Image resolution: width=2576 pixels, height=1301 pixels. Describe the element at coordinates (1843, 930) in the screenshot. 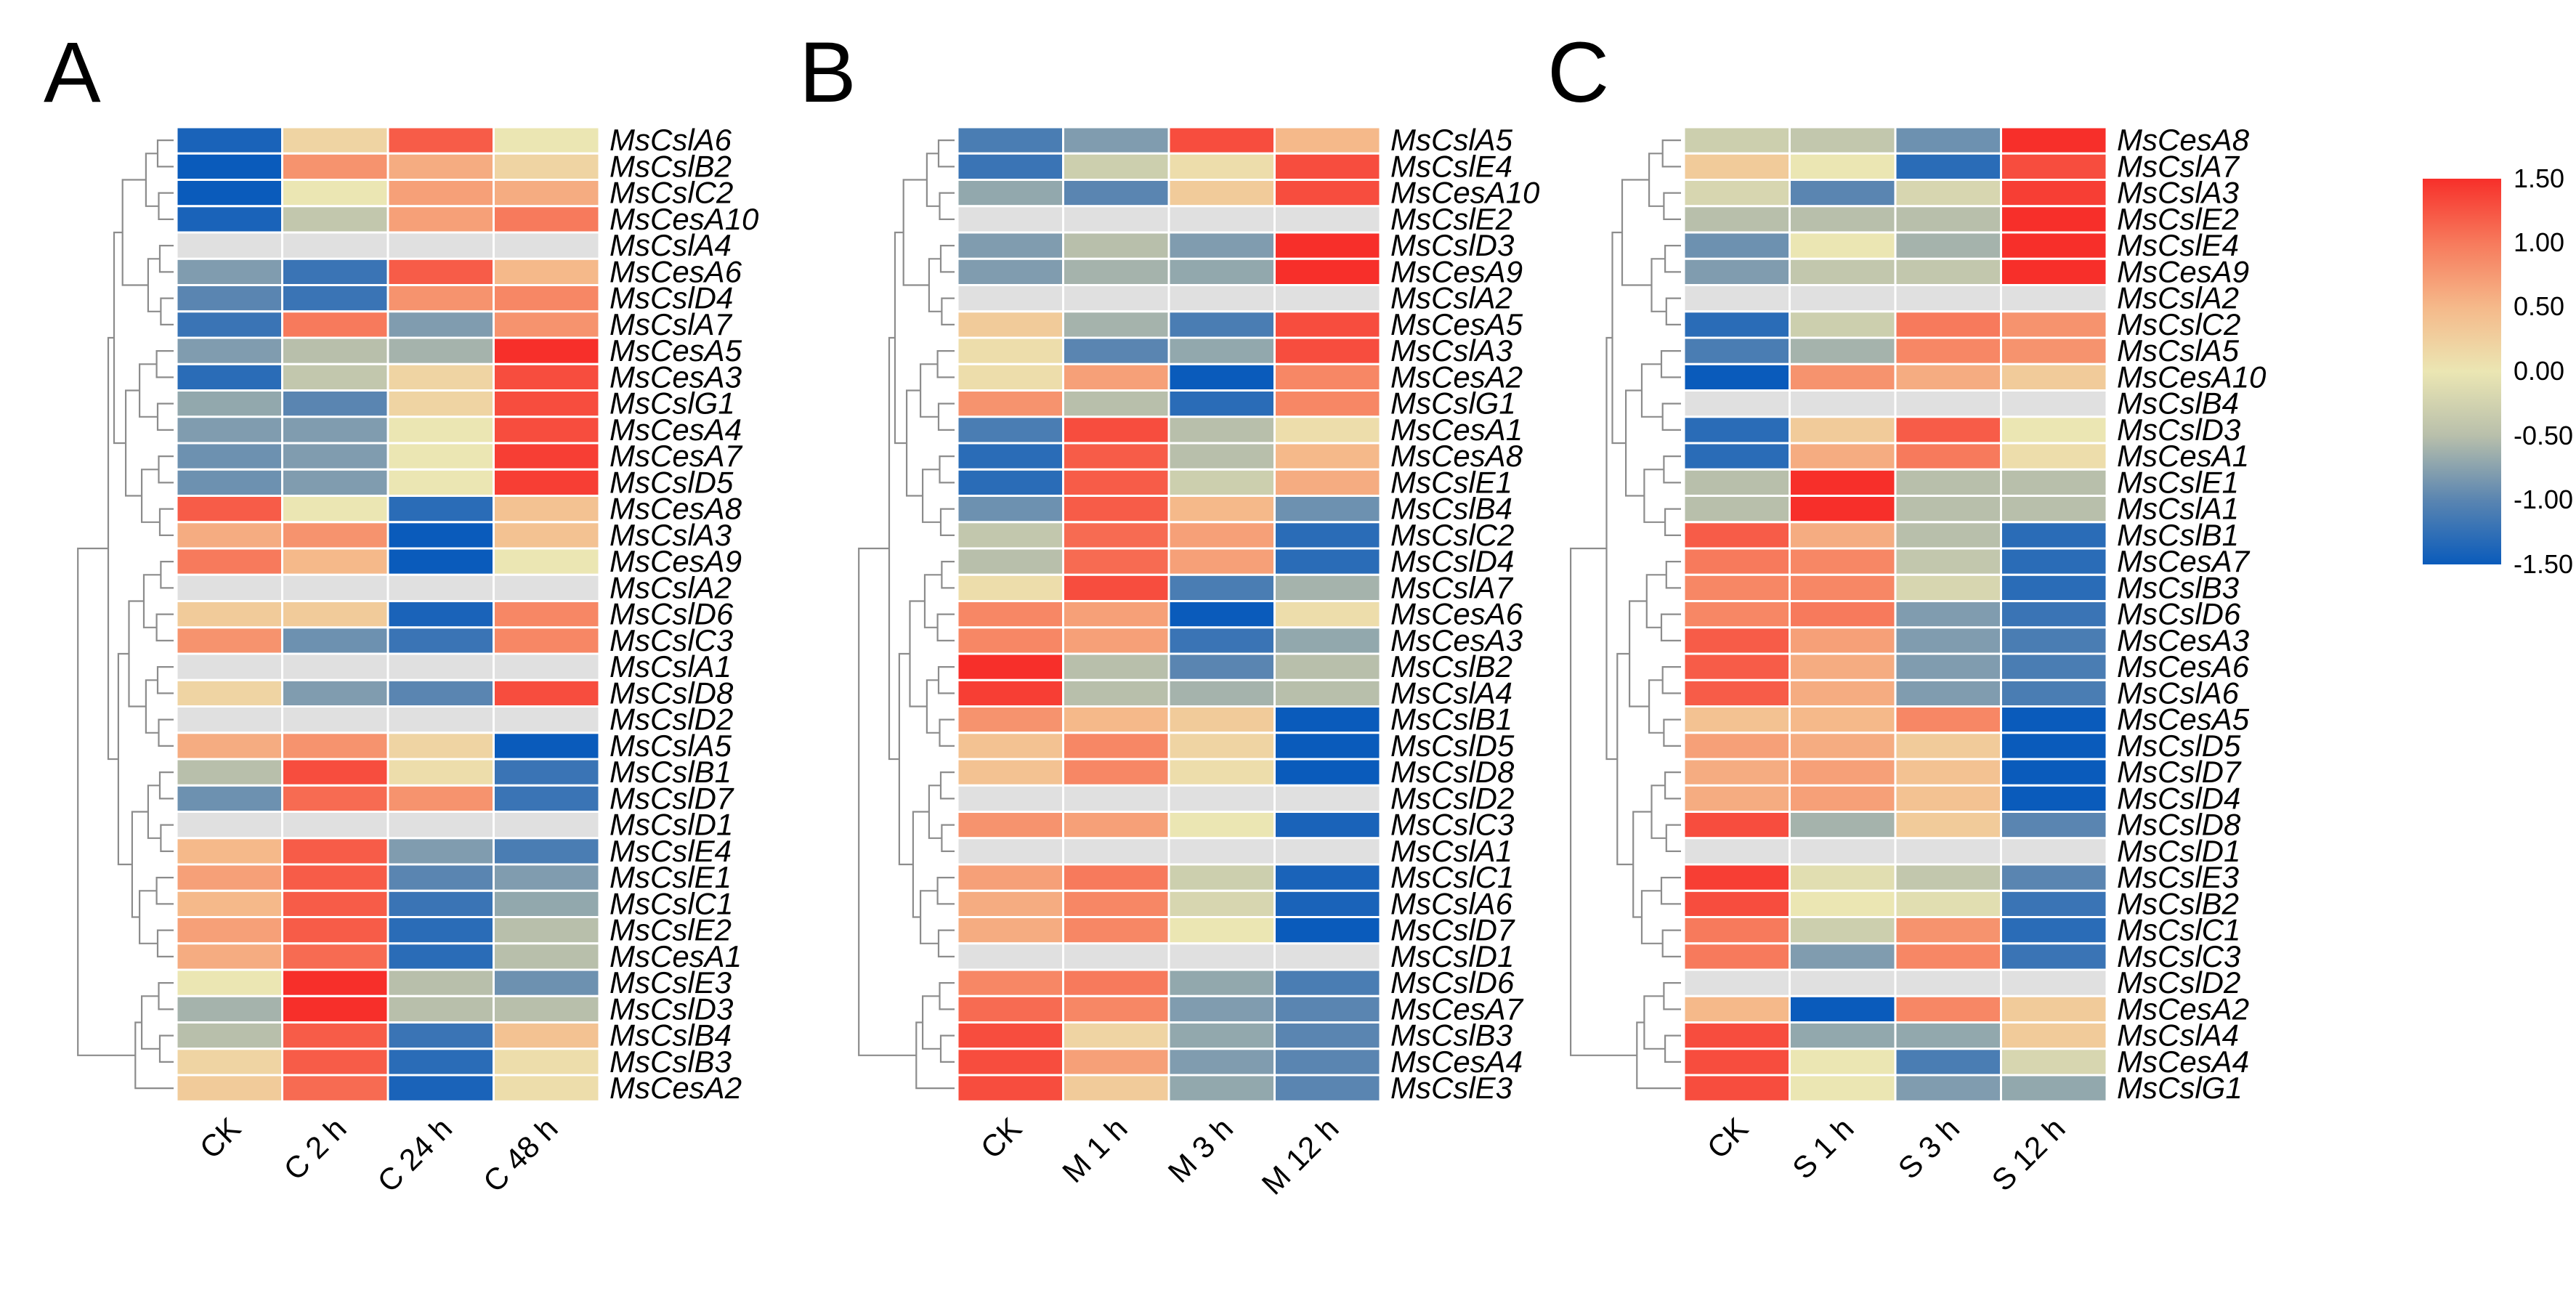

I see `heatmap-cell-mscslc1-s-1-h` at that location.